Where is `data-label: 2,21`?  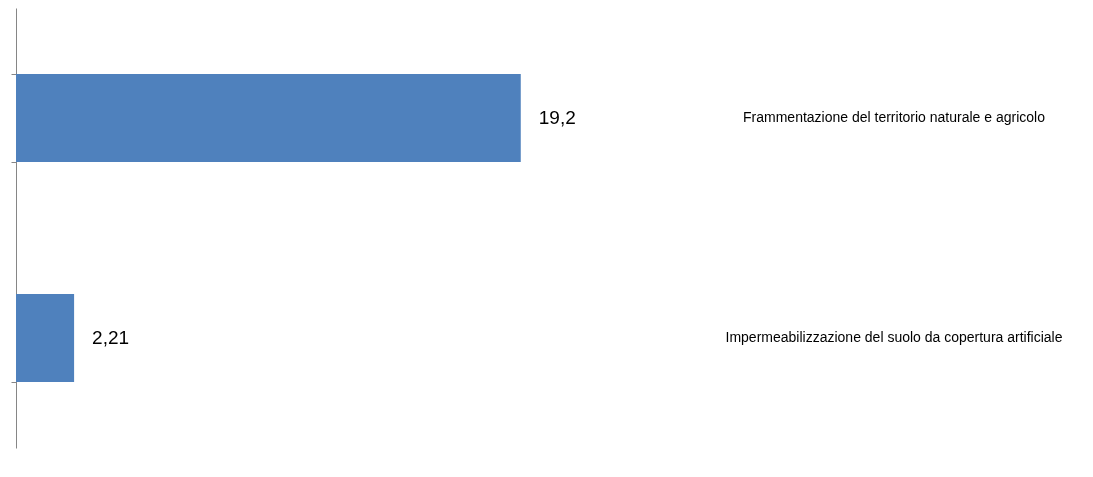
data-label: 2,21 is located at coordinates (111, 337).